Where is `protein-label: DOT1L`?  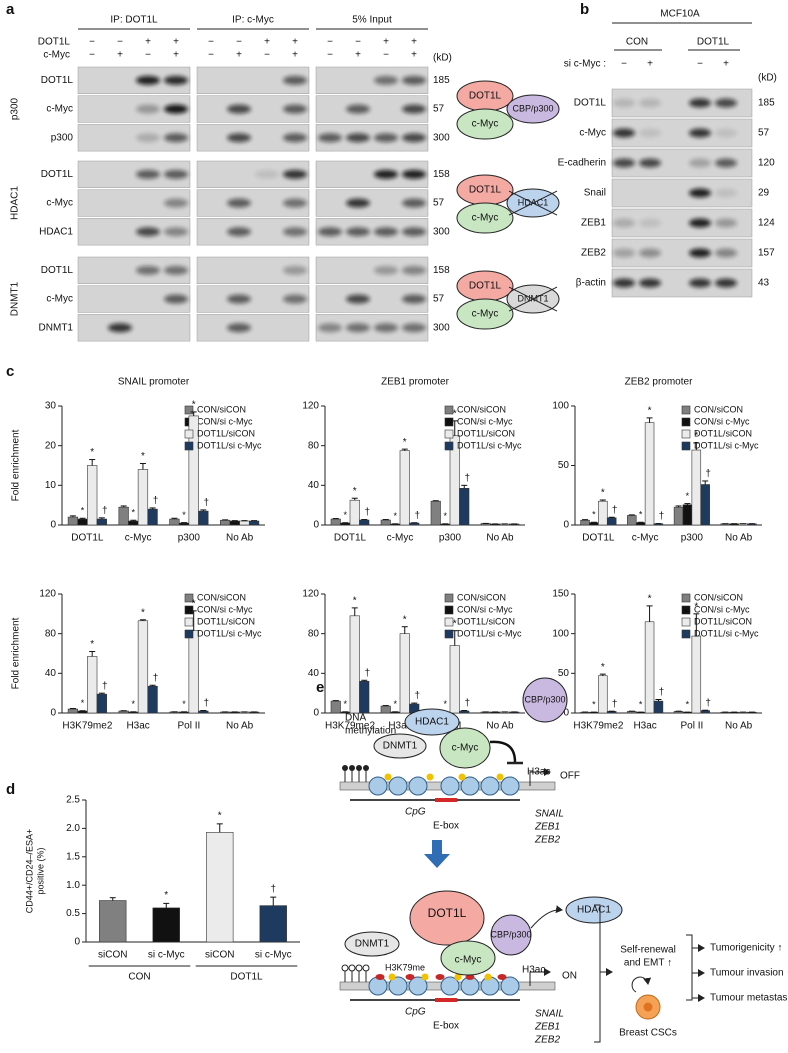
protein-label: DOT1L is located at coordinates (485, 286).